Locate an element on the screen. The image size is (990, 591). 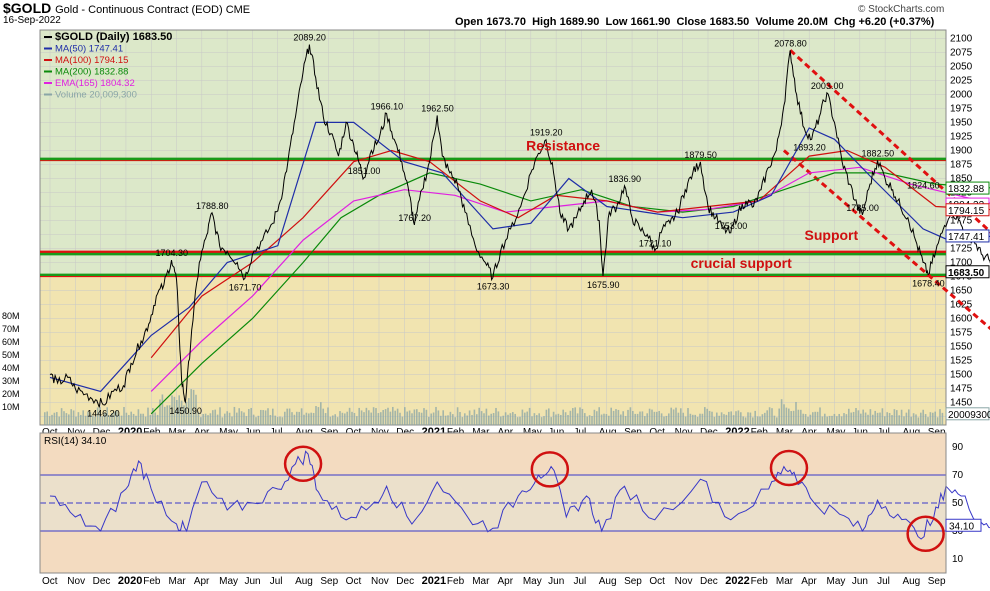
rsi-tick-label: 90 is located at coordinates (958, 447).